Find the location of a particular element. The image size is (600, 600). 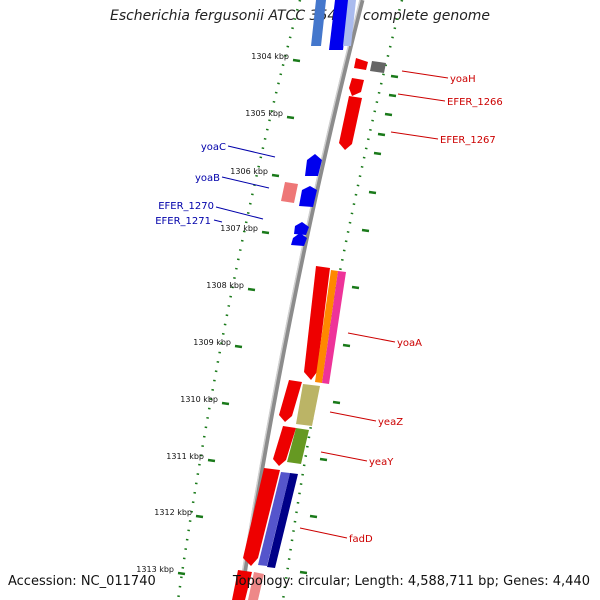

gene-yoaH-arrow is located at coordinates (361, 64).